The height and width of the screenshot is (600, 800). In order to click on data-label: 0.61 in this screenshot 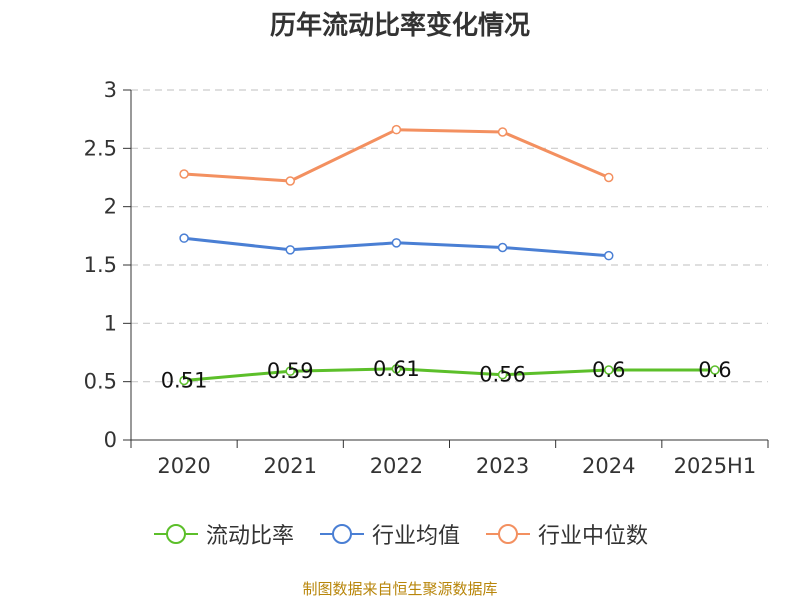, I will do `click(396, 369)`.